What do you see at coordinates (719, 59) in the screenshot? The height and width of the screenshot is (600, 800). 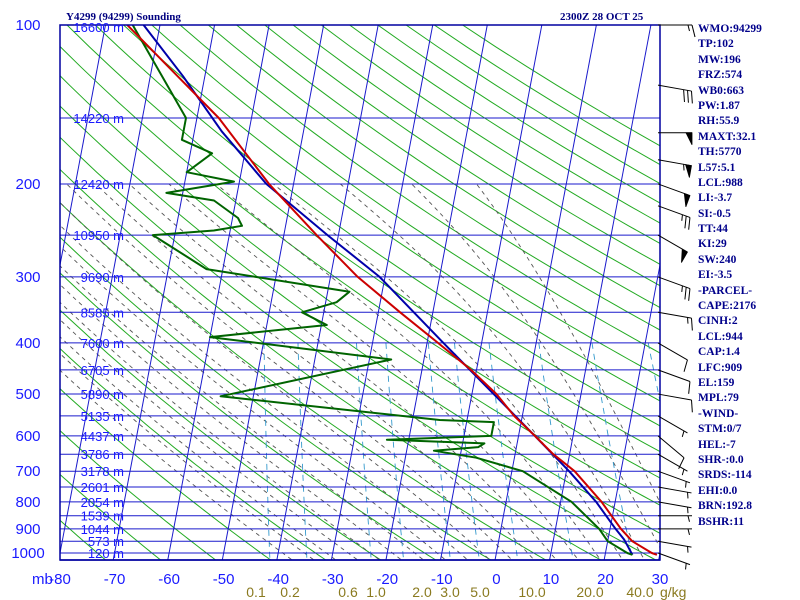 I see `stability-index-item: MW:196` at bounding box center [719, 59].